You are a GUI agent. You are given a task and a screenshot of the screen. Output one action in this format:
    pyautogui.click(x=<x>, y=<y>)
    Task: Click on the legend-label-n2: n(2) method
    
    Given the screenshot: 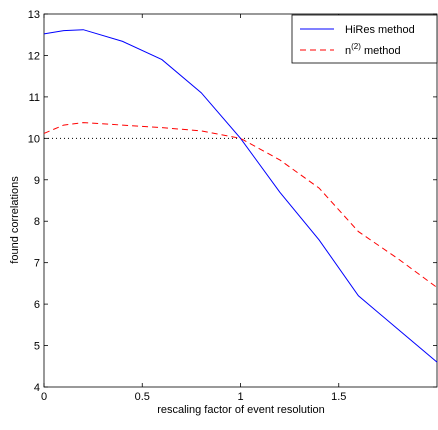 What is the action you would take?
    pyautogui.click(x=373, y=49)
    